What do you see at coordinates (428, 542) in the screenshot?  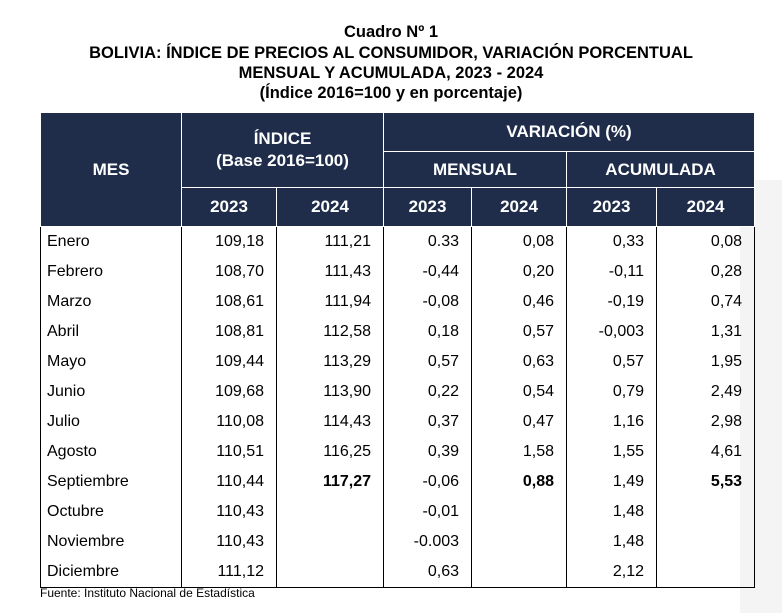 I see `cell-mensual-2023: -0.003` at bounding box center [428, 542].